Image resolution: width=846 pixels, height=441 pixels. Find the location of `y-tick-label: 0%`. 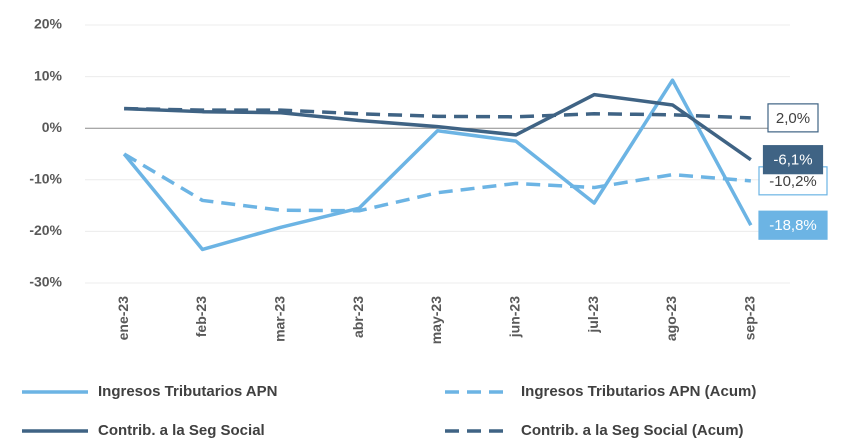

y-tick-label: 0% is located at coordinates (52, 127).